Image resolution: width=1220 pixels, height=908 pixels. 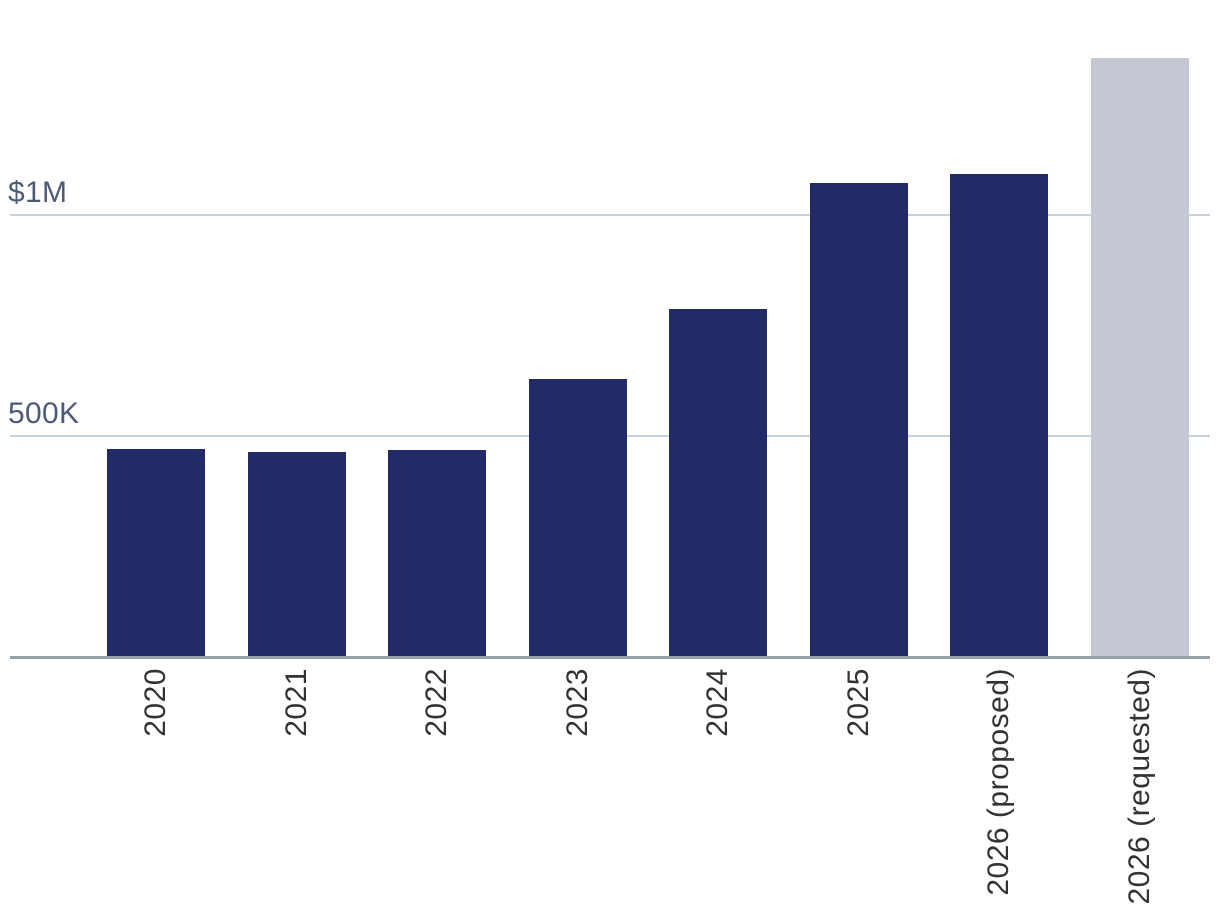 I want to click on x-tick-label: 2025, so click(x=858, y=702).